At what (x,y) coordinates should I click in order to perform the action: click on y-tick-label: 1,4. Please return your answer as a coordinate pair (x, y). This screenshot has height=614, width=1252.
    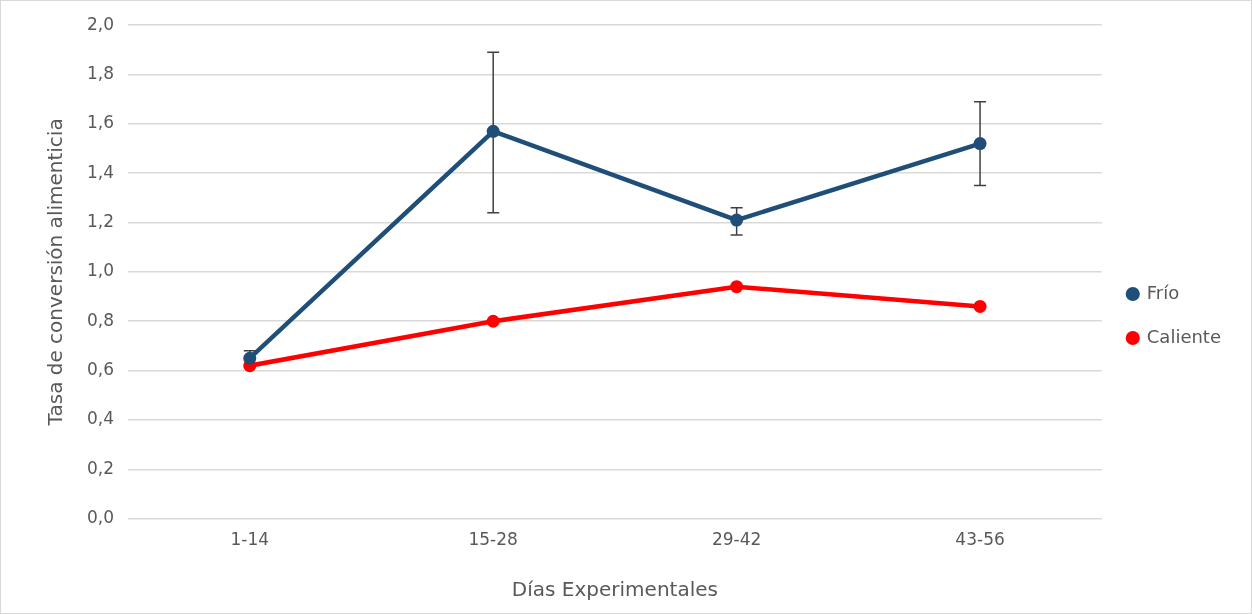
    Looking at the image, I should click on (100, 171).